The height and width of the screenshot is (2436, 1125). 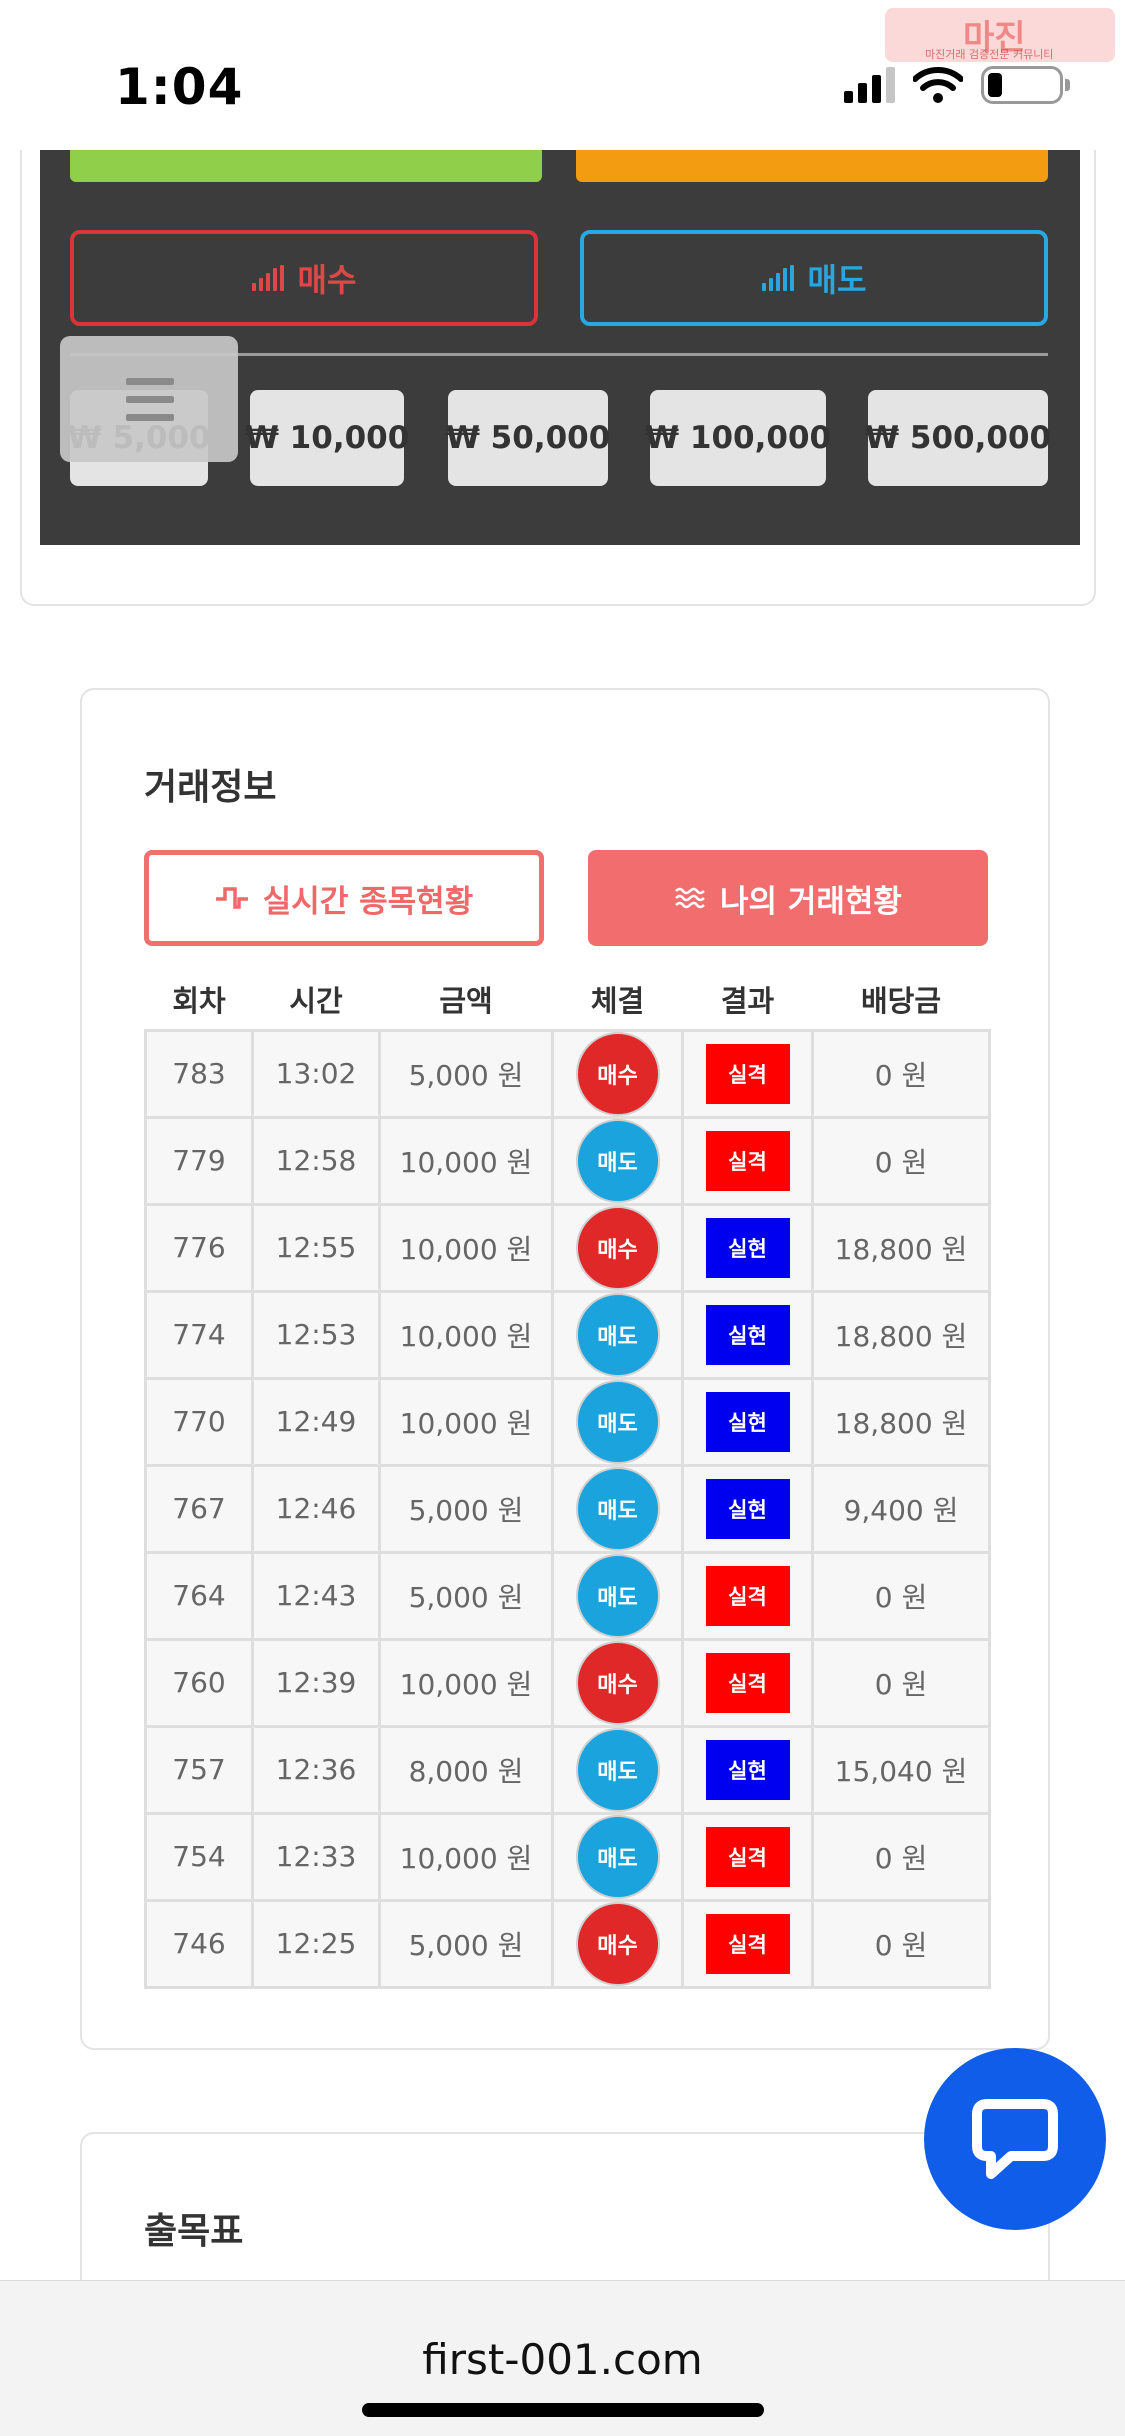 What do you see at coordinates (199, 1247) in the screenshot?
I see `cell-round: 776` at bounding box center [199, 1247].